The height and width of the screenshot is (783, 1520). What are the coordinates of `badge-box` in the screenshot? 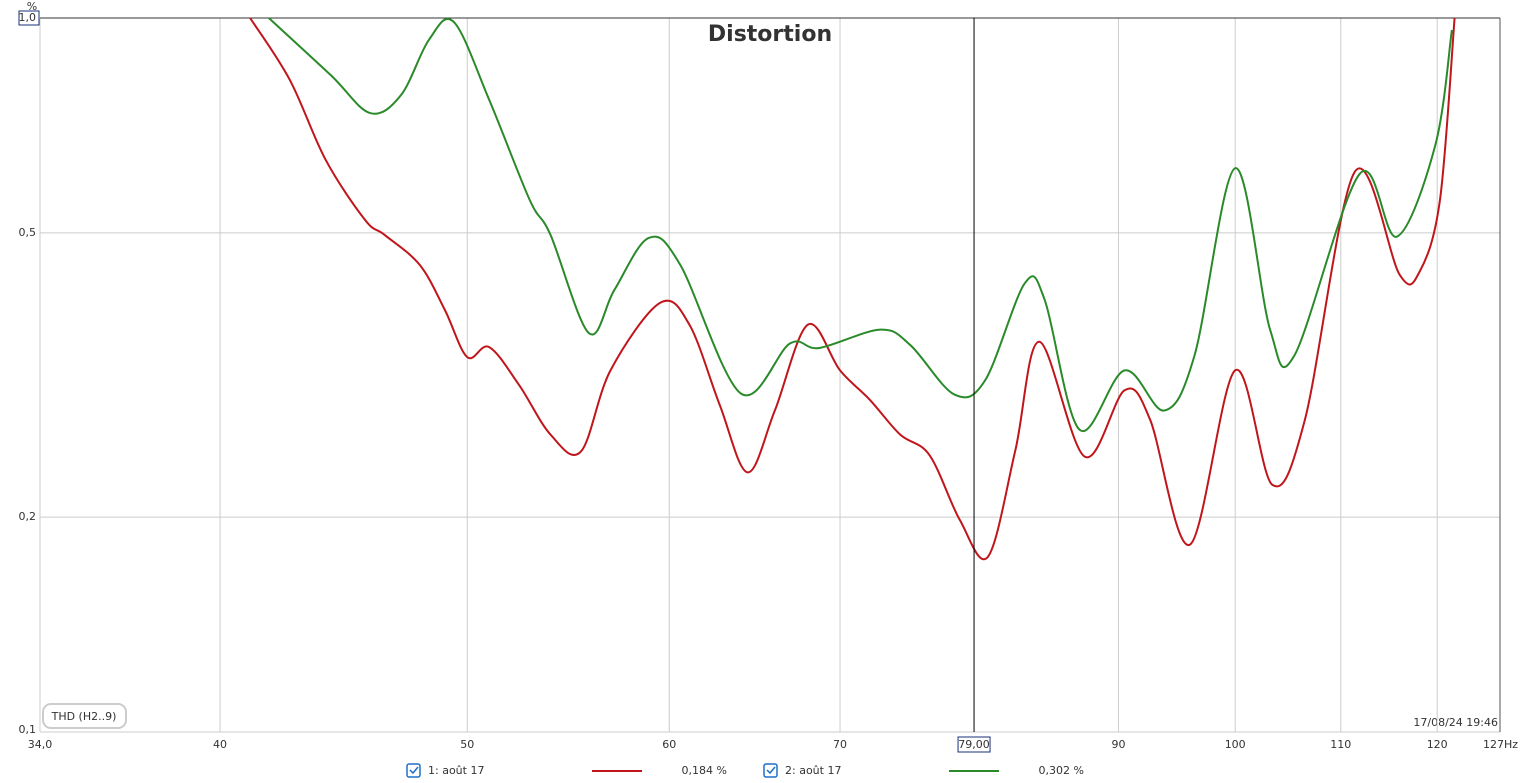 It's located at (84, 716).